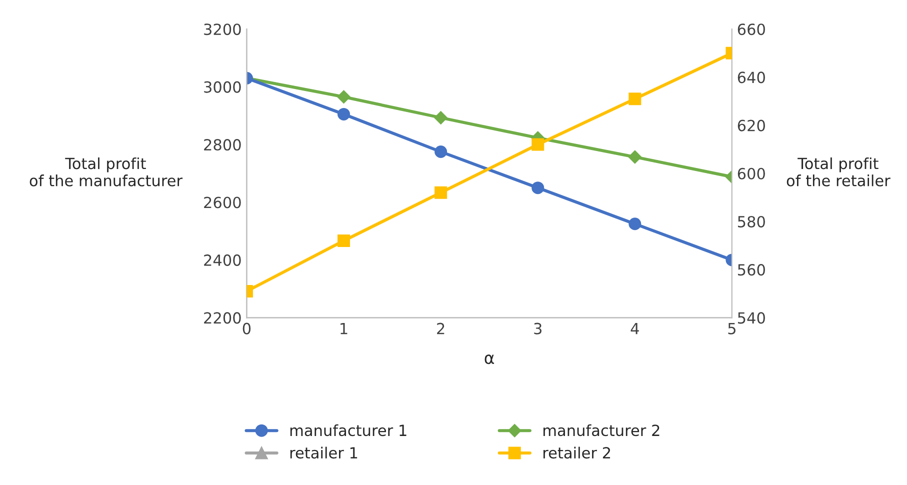  What do you see at coordinates (751, 318) in the screenshot?
I see `y2-tick-label: 540` at bounding box center [751, 318].